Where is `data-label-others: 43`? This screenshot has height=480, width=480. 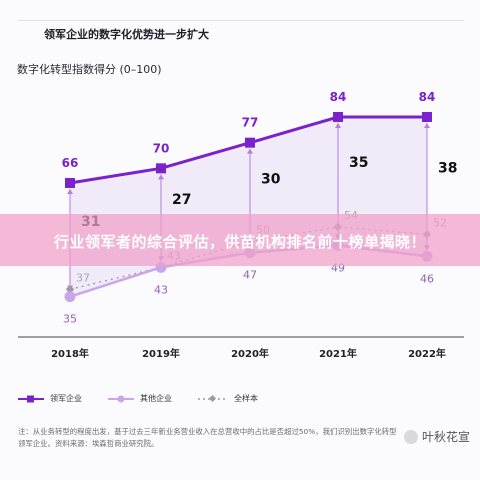
data-label-others: 43 is located at coordinates (161, 289).